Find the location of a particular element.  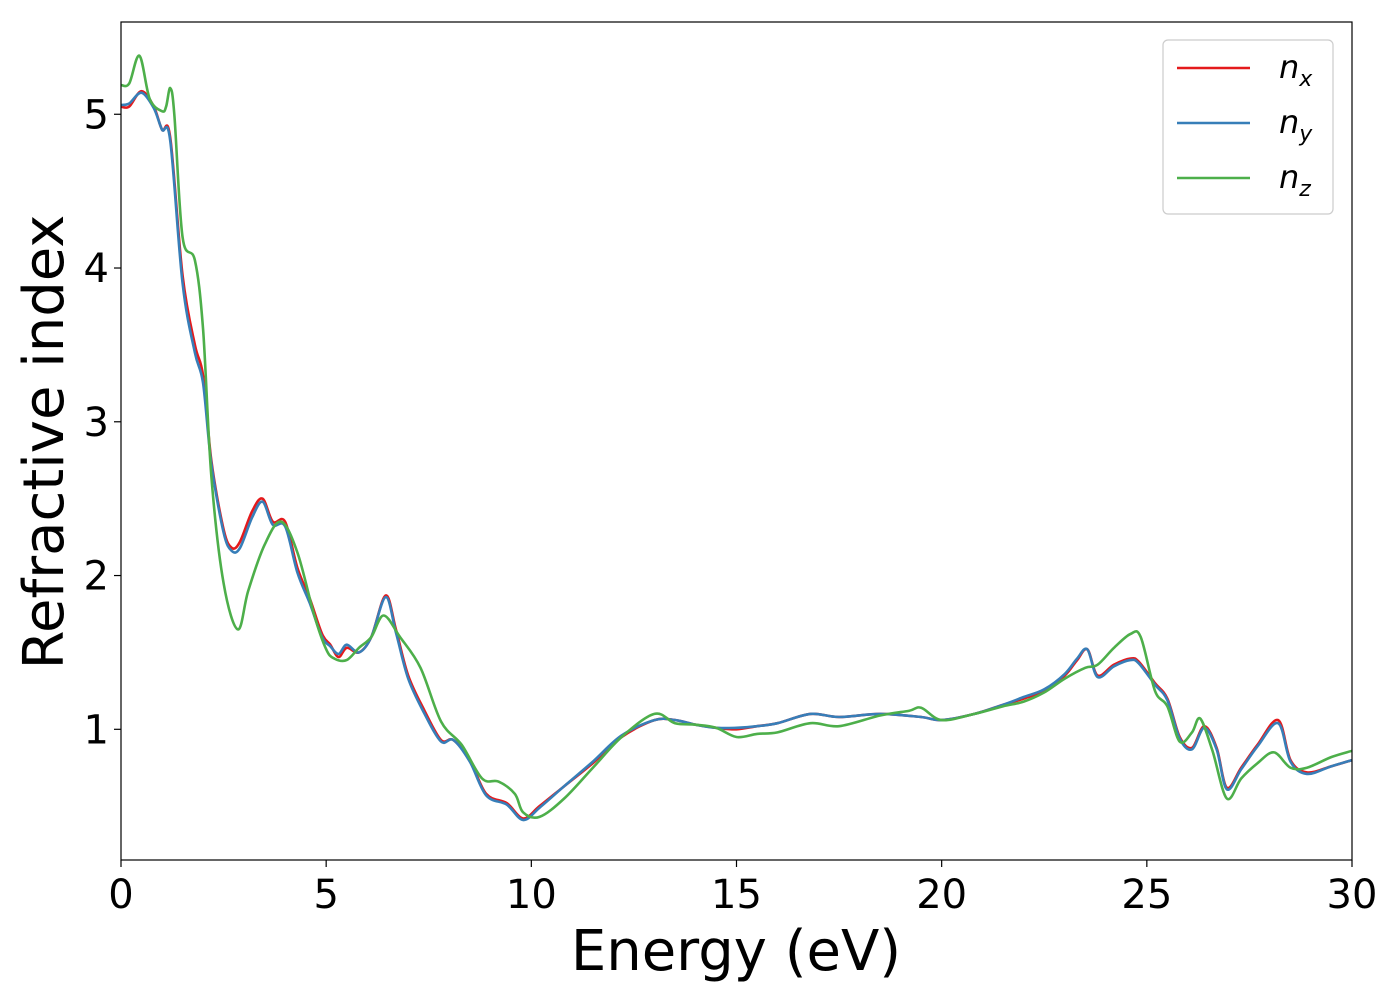

x-tick-label: 0 is located at coordinates (120, 895).